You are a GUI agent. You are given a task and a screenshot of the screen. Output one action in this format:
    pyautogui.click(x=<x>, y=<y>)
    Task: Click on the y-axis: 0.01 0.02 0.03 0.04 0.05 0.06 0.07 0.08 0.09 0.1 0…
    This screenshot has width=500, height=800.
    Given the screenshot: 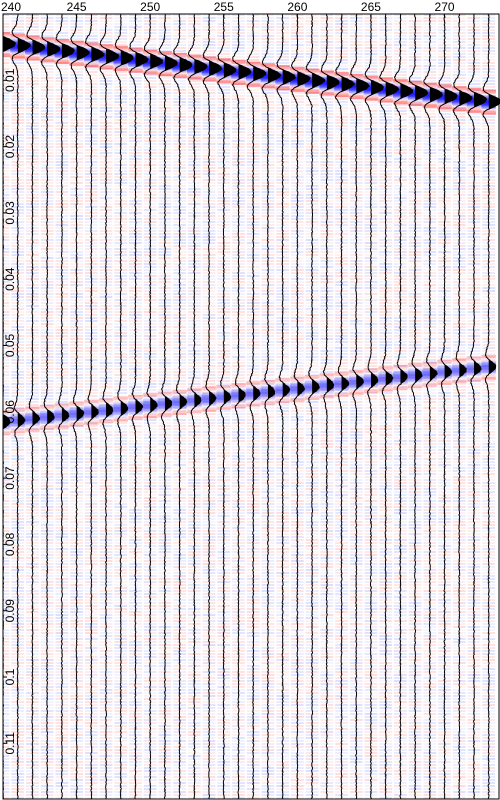 What is the action you would take?
    pyautogui.click(x=10, y=411)
    